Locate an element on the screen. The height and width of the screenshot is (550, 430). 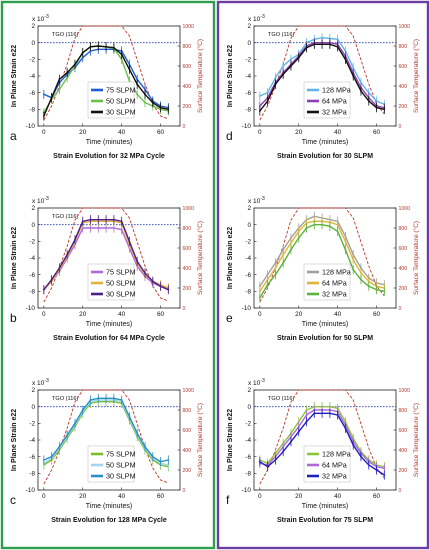
x-tick-label: 20 is located at coordinates (83, 132).